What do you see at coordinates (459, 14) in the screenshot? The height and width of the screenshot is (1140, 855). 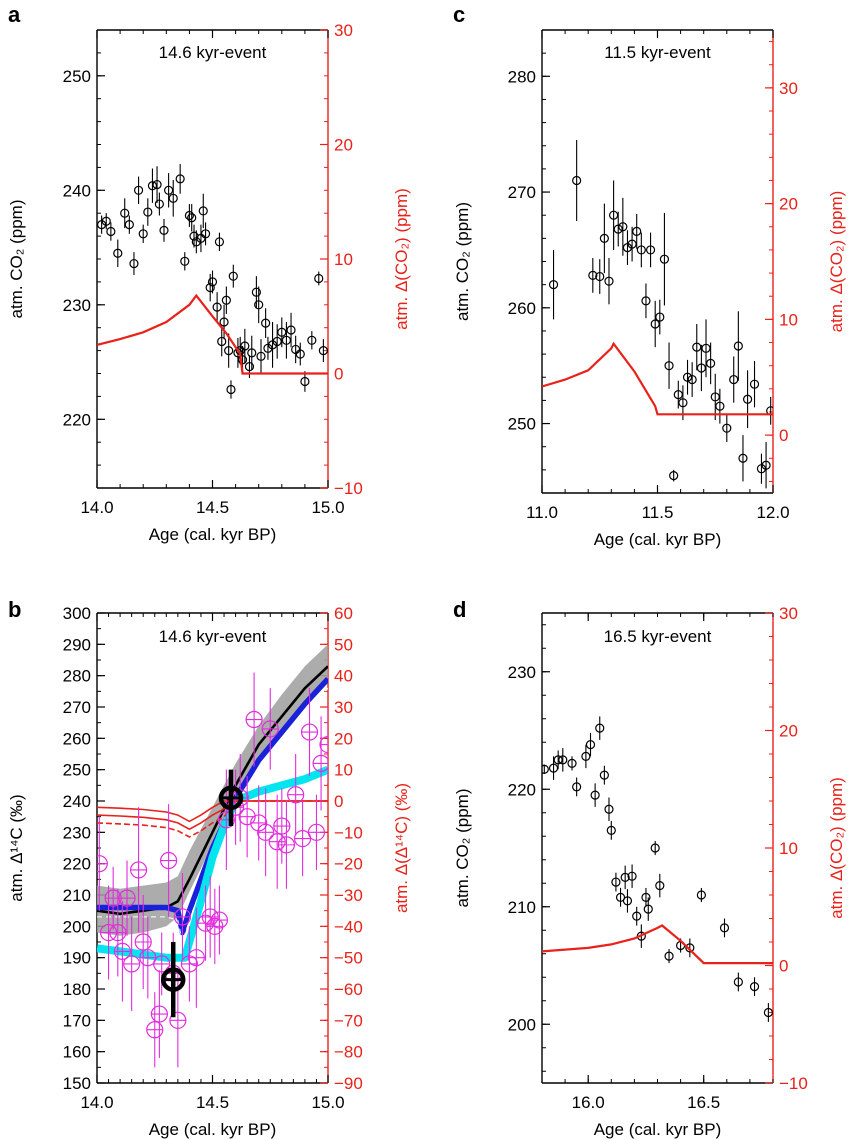 I see `panel-label-c: c` at bounding box center [459, 14].